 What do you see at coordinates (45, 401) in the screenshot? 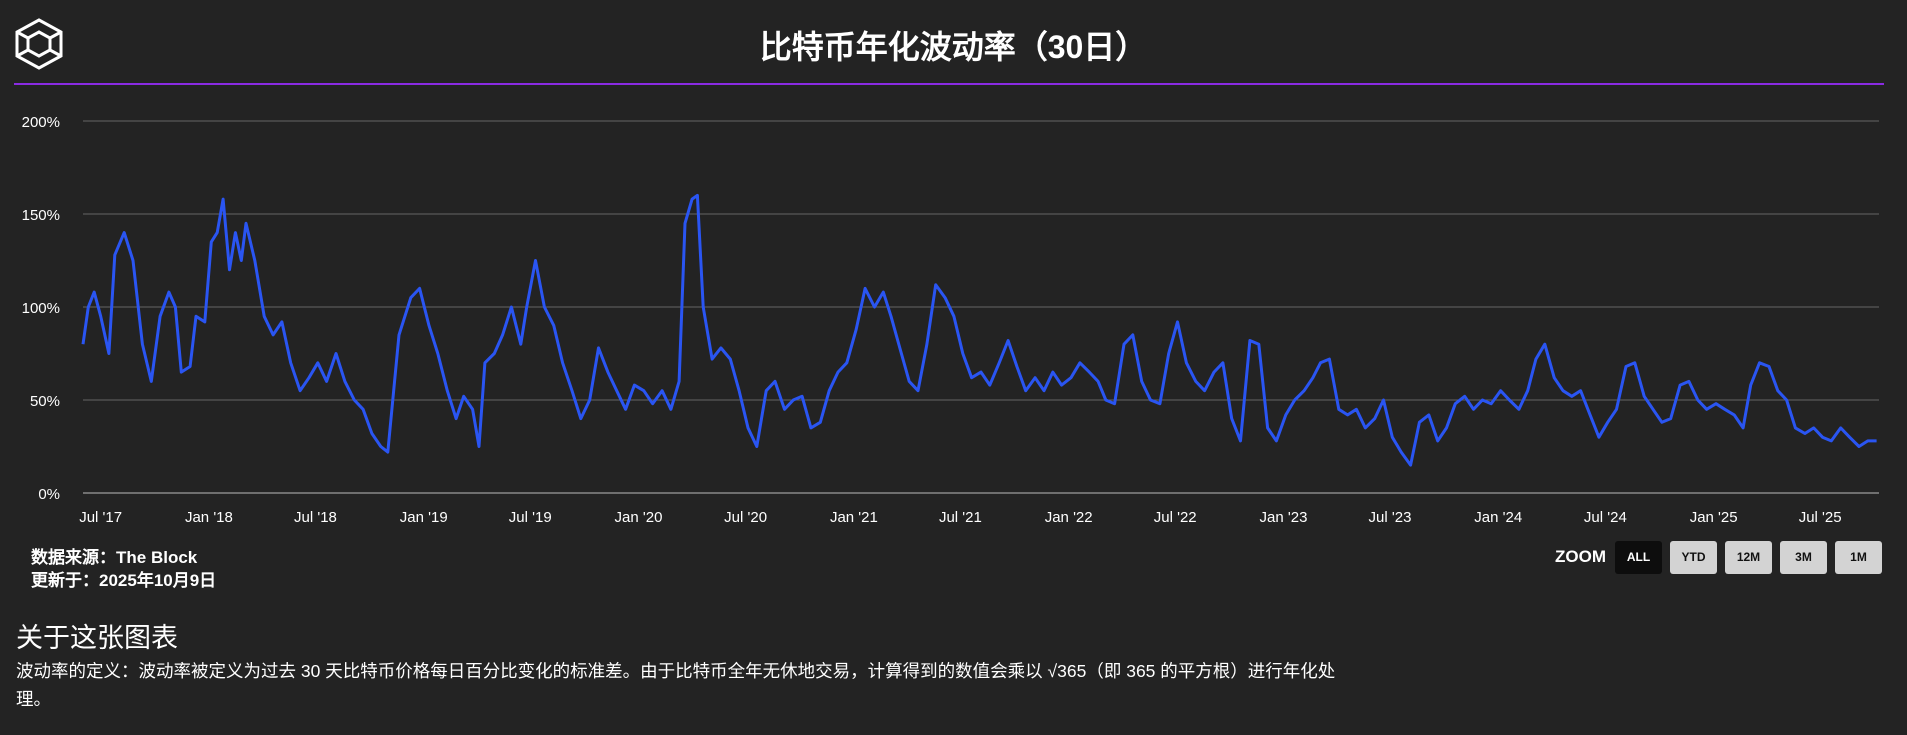
I see `y-tick-label: 50%` at bounding box center [45, 401].